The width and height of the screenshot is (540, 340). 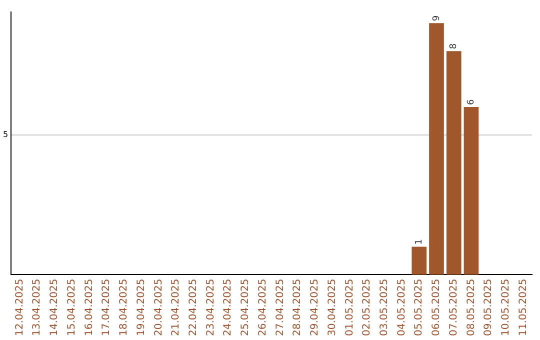 I want to click on x-tick-label: 22.04.2025, so click(x=193, y=307).